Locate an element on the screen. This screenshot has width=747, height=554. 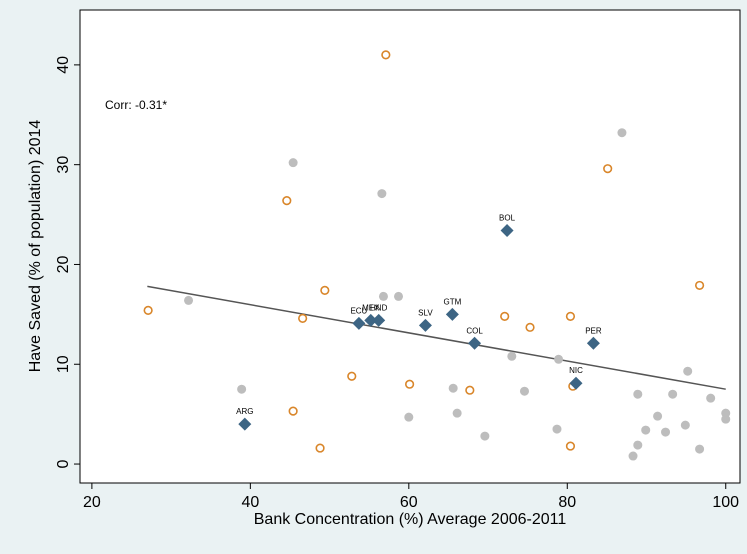
x-tick-label: 100 is located at coordinates (725, 502).